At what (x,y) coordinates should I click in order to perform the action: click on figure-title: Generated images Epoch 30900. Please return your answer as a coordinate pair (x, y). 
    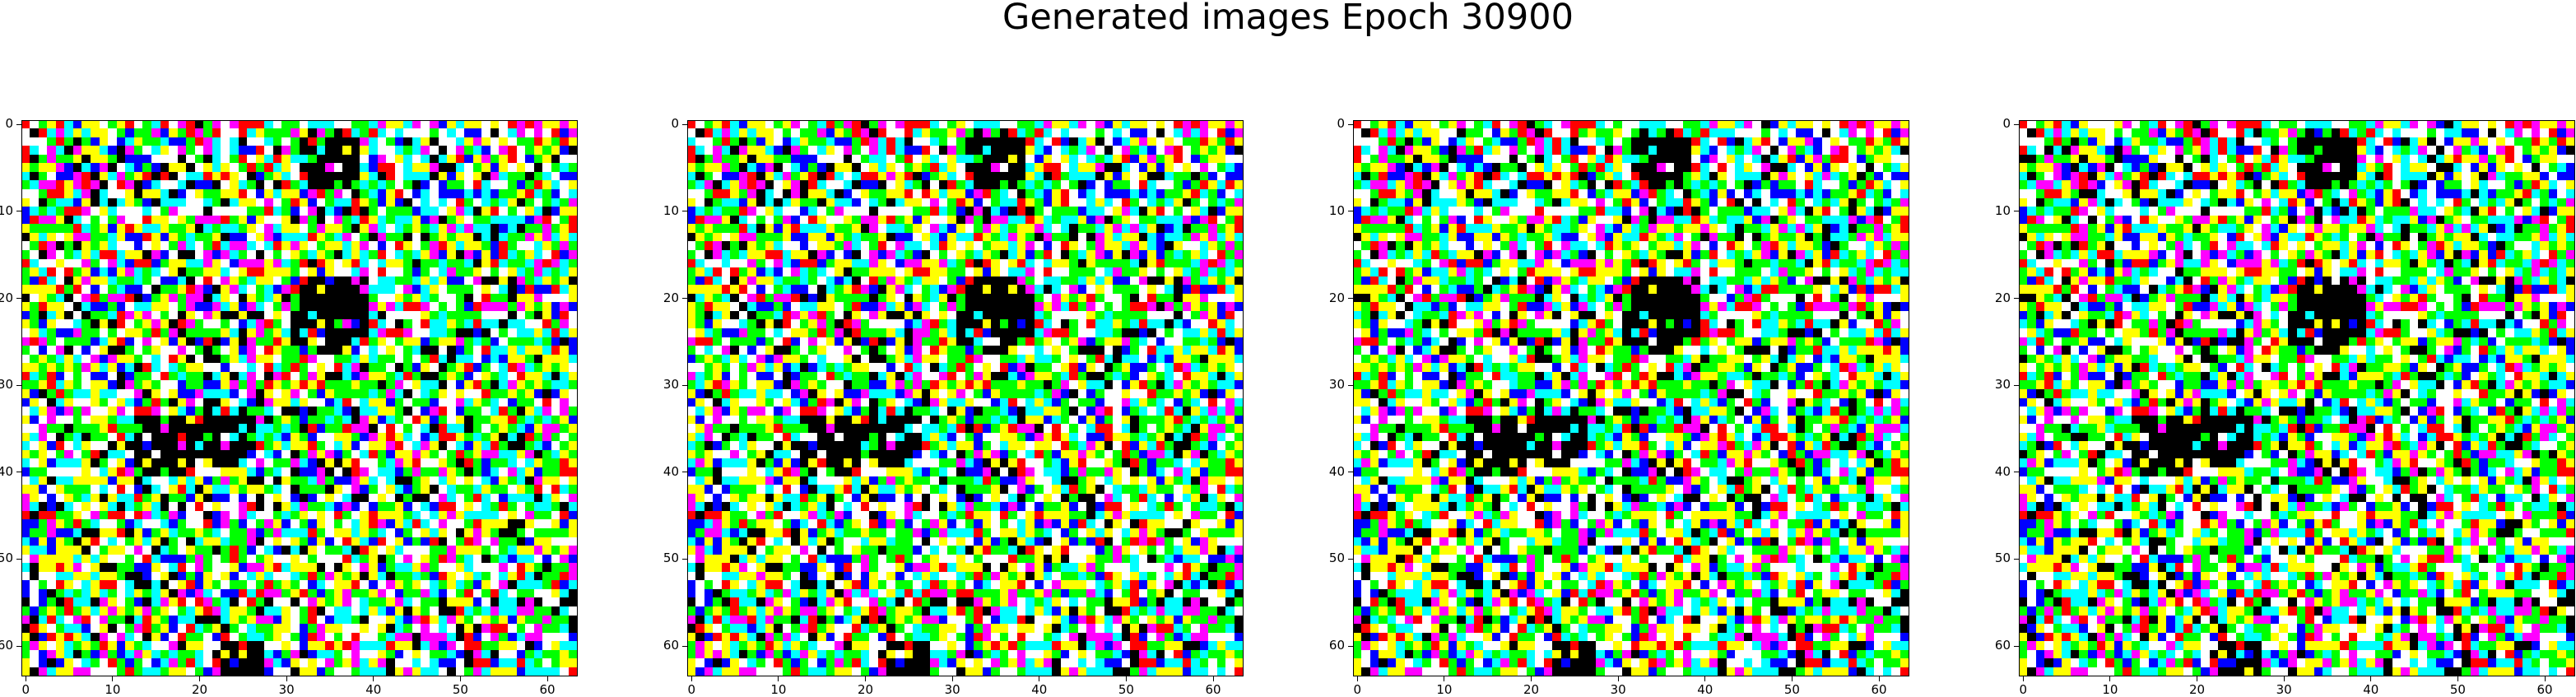
    Looking at the image, I should click on (1288, 19).